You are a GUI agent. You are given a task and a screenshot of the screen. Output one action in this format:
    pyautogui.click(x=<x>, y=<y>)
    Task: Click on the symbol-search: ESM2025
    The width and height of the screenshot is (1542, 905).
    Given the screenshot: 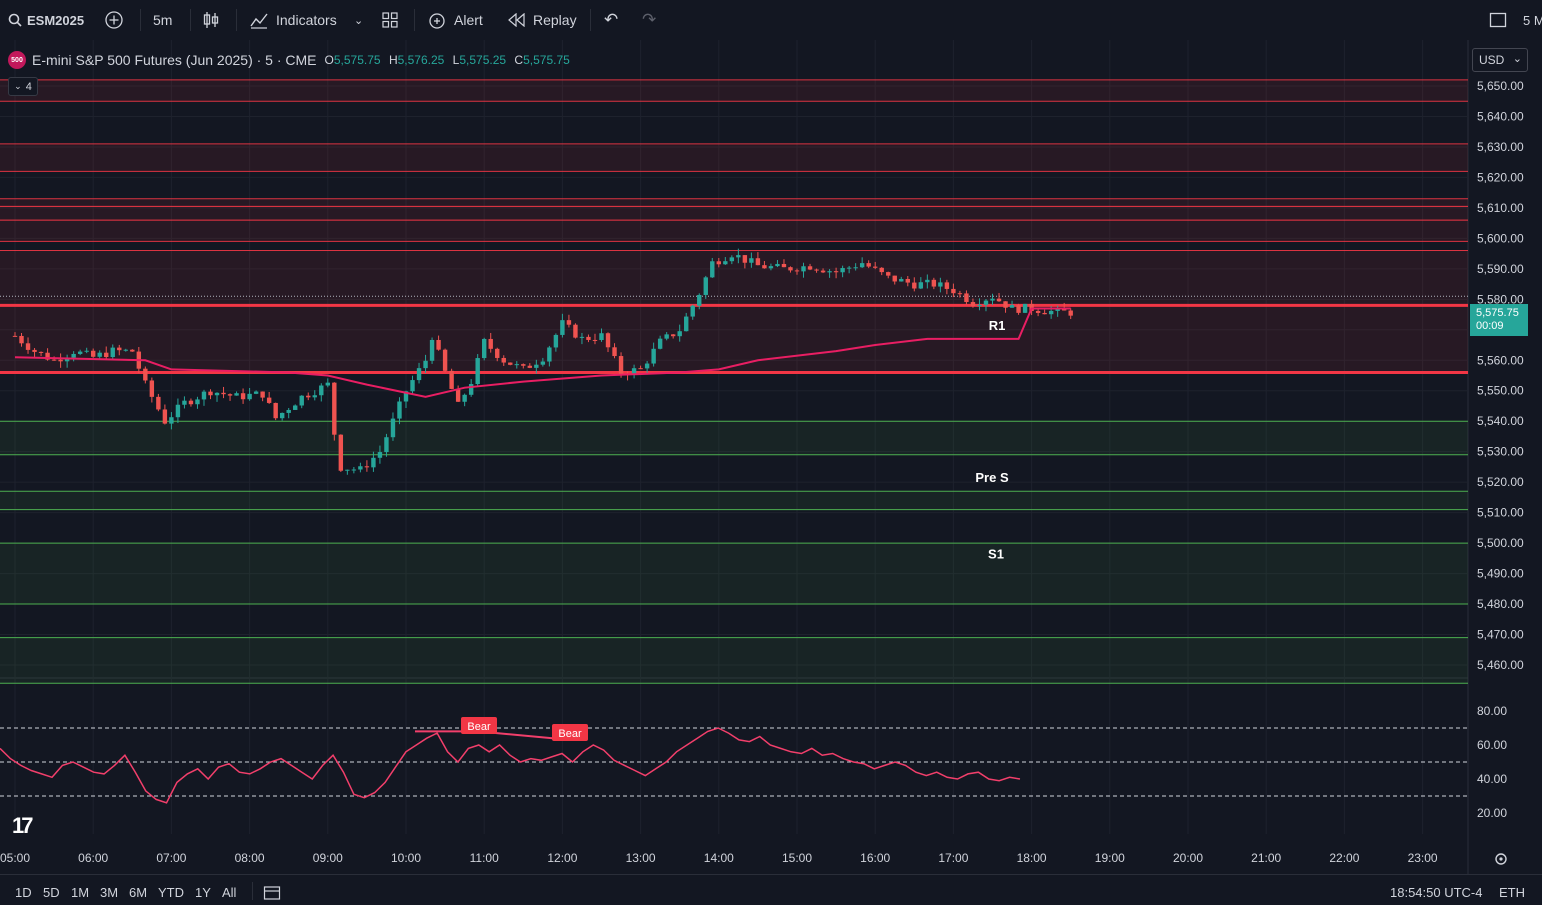 What is the action you would take?
    pyautogui.click(x=46, y=20)
    